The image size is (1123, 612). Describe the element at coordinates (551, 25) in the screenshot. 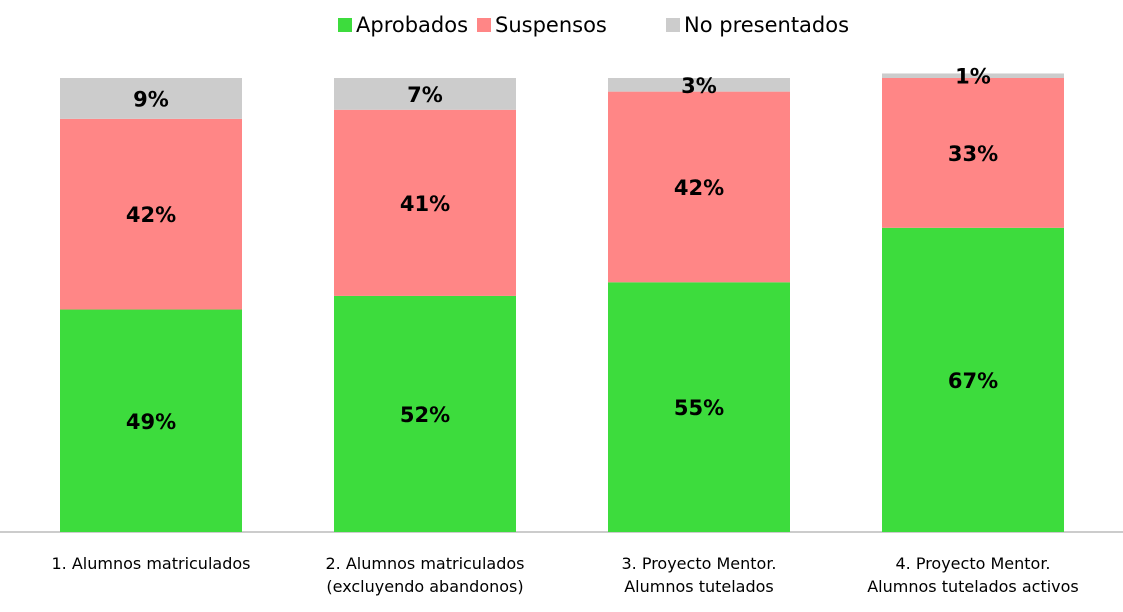

I see `legend-label: Suspensos` at that location.